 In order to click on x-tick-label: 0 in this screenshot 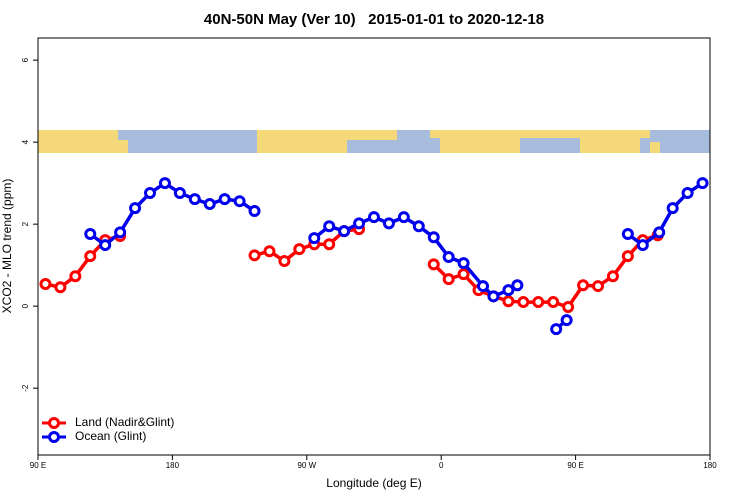, I will do `click(441, 465)`.